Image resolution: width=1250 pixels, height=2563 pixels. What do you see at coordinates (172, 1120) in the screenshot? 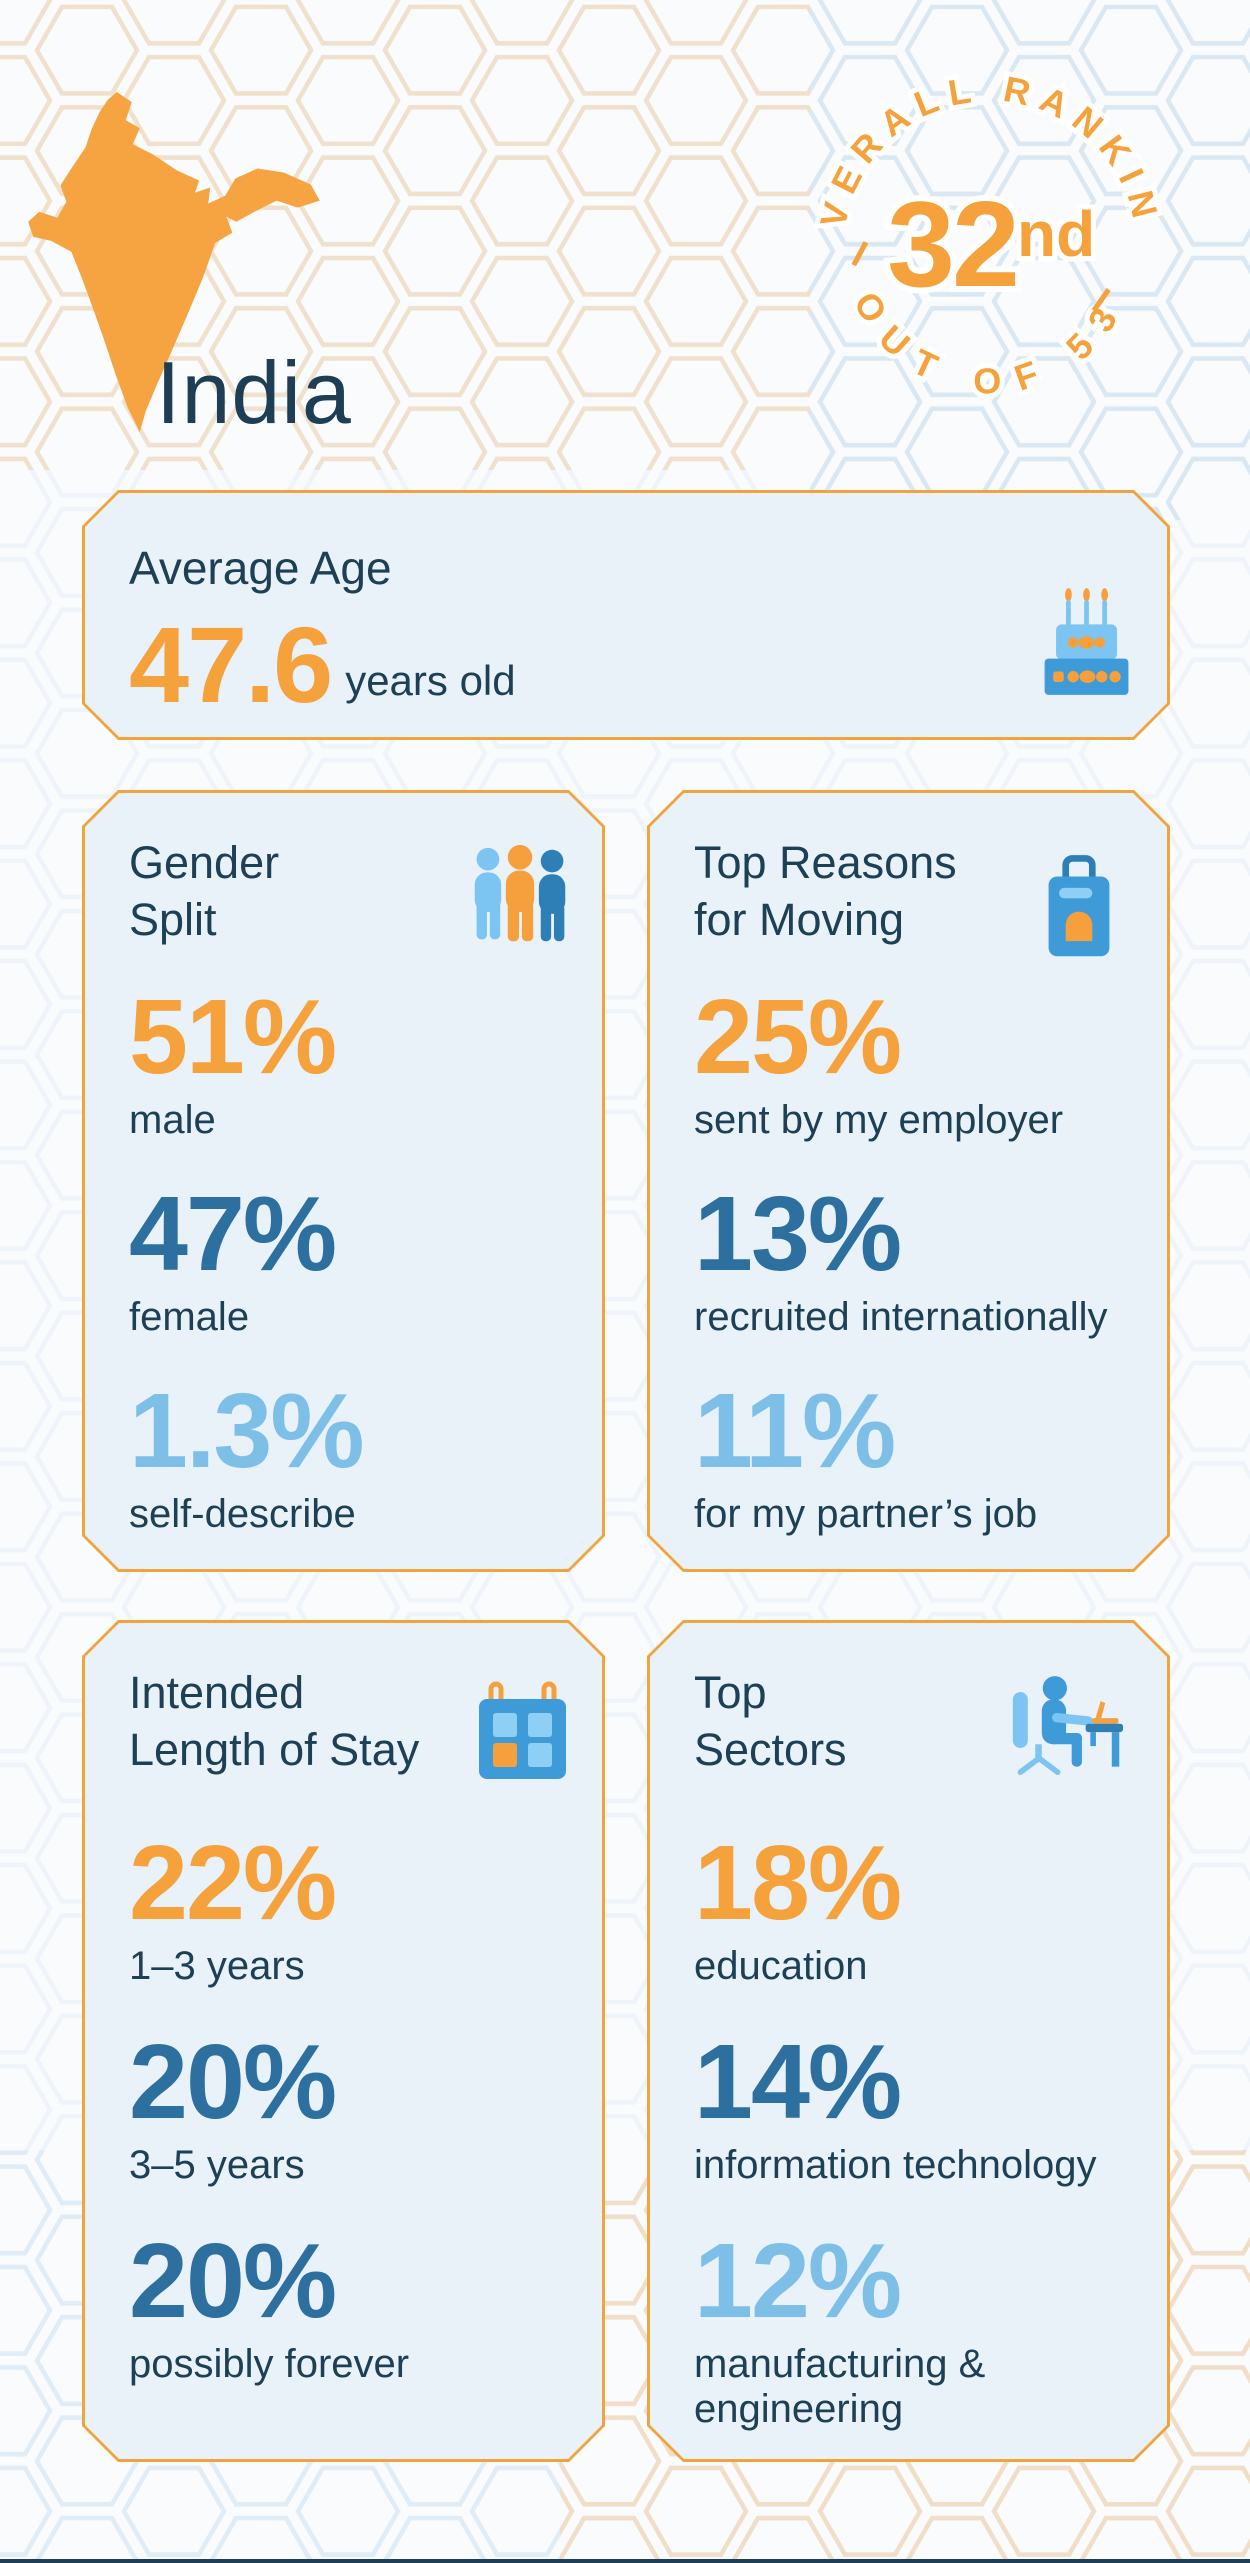
I see `stat-label: male` at bounding box center [172, 1120].